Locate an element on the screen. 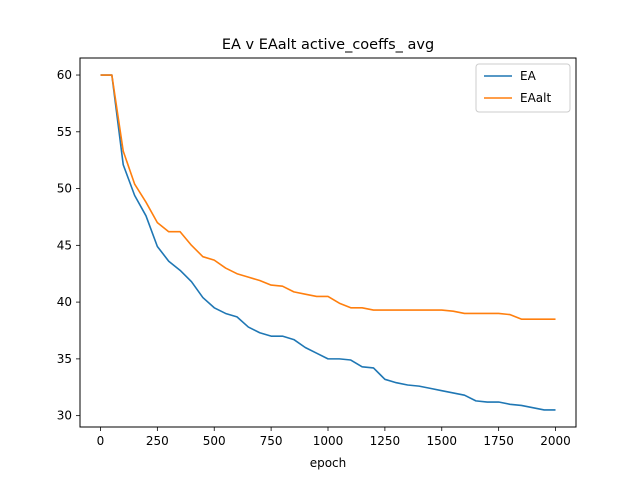 Image resolution: width=640 pixels, height=480 pixels. y-tick-label: 45 is located at coordinates (64, 245).